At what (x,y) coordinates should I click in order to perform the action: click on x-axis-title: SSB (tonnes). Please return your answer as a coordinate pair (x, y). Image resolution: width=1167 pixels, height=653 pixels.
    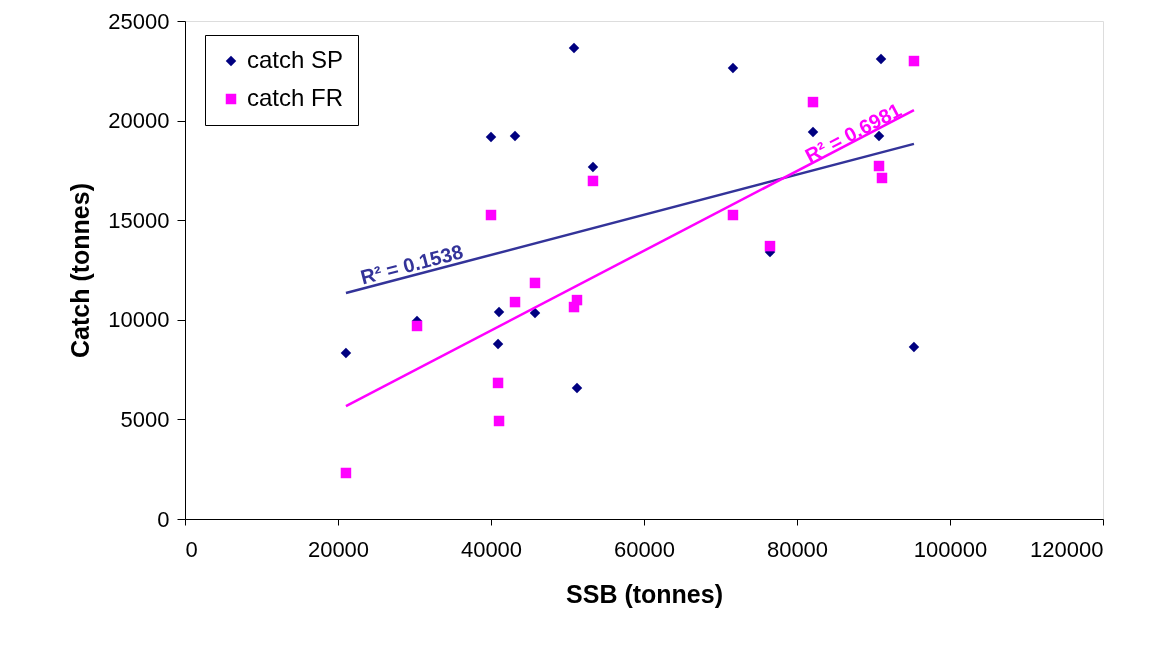
    Looking at the image, I should click on (644, 593).